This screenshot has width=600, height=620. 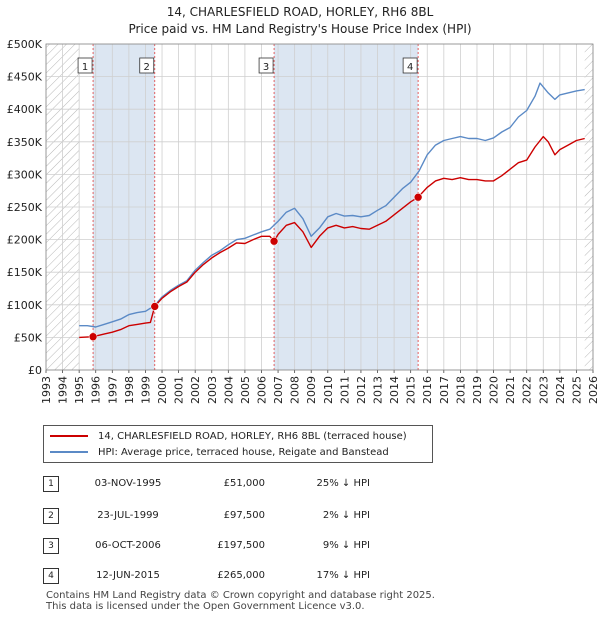 I want to click on transaction-date: 03-NOV-1995, so click(x=128, y=483).